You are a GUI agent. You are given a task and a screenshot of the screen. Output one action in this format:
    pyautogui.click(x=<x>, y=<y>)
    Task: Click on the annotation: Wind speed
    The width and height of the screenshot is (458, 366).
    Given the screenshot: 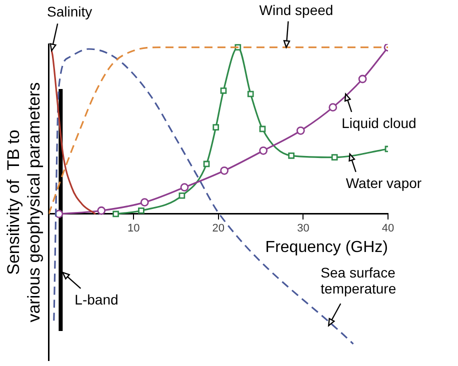 What is the action you would take?
    pyautogui.click(x=296, y=10)
    